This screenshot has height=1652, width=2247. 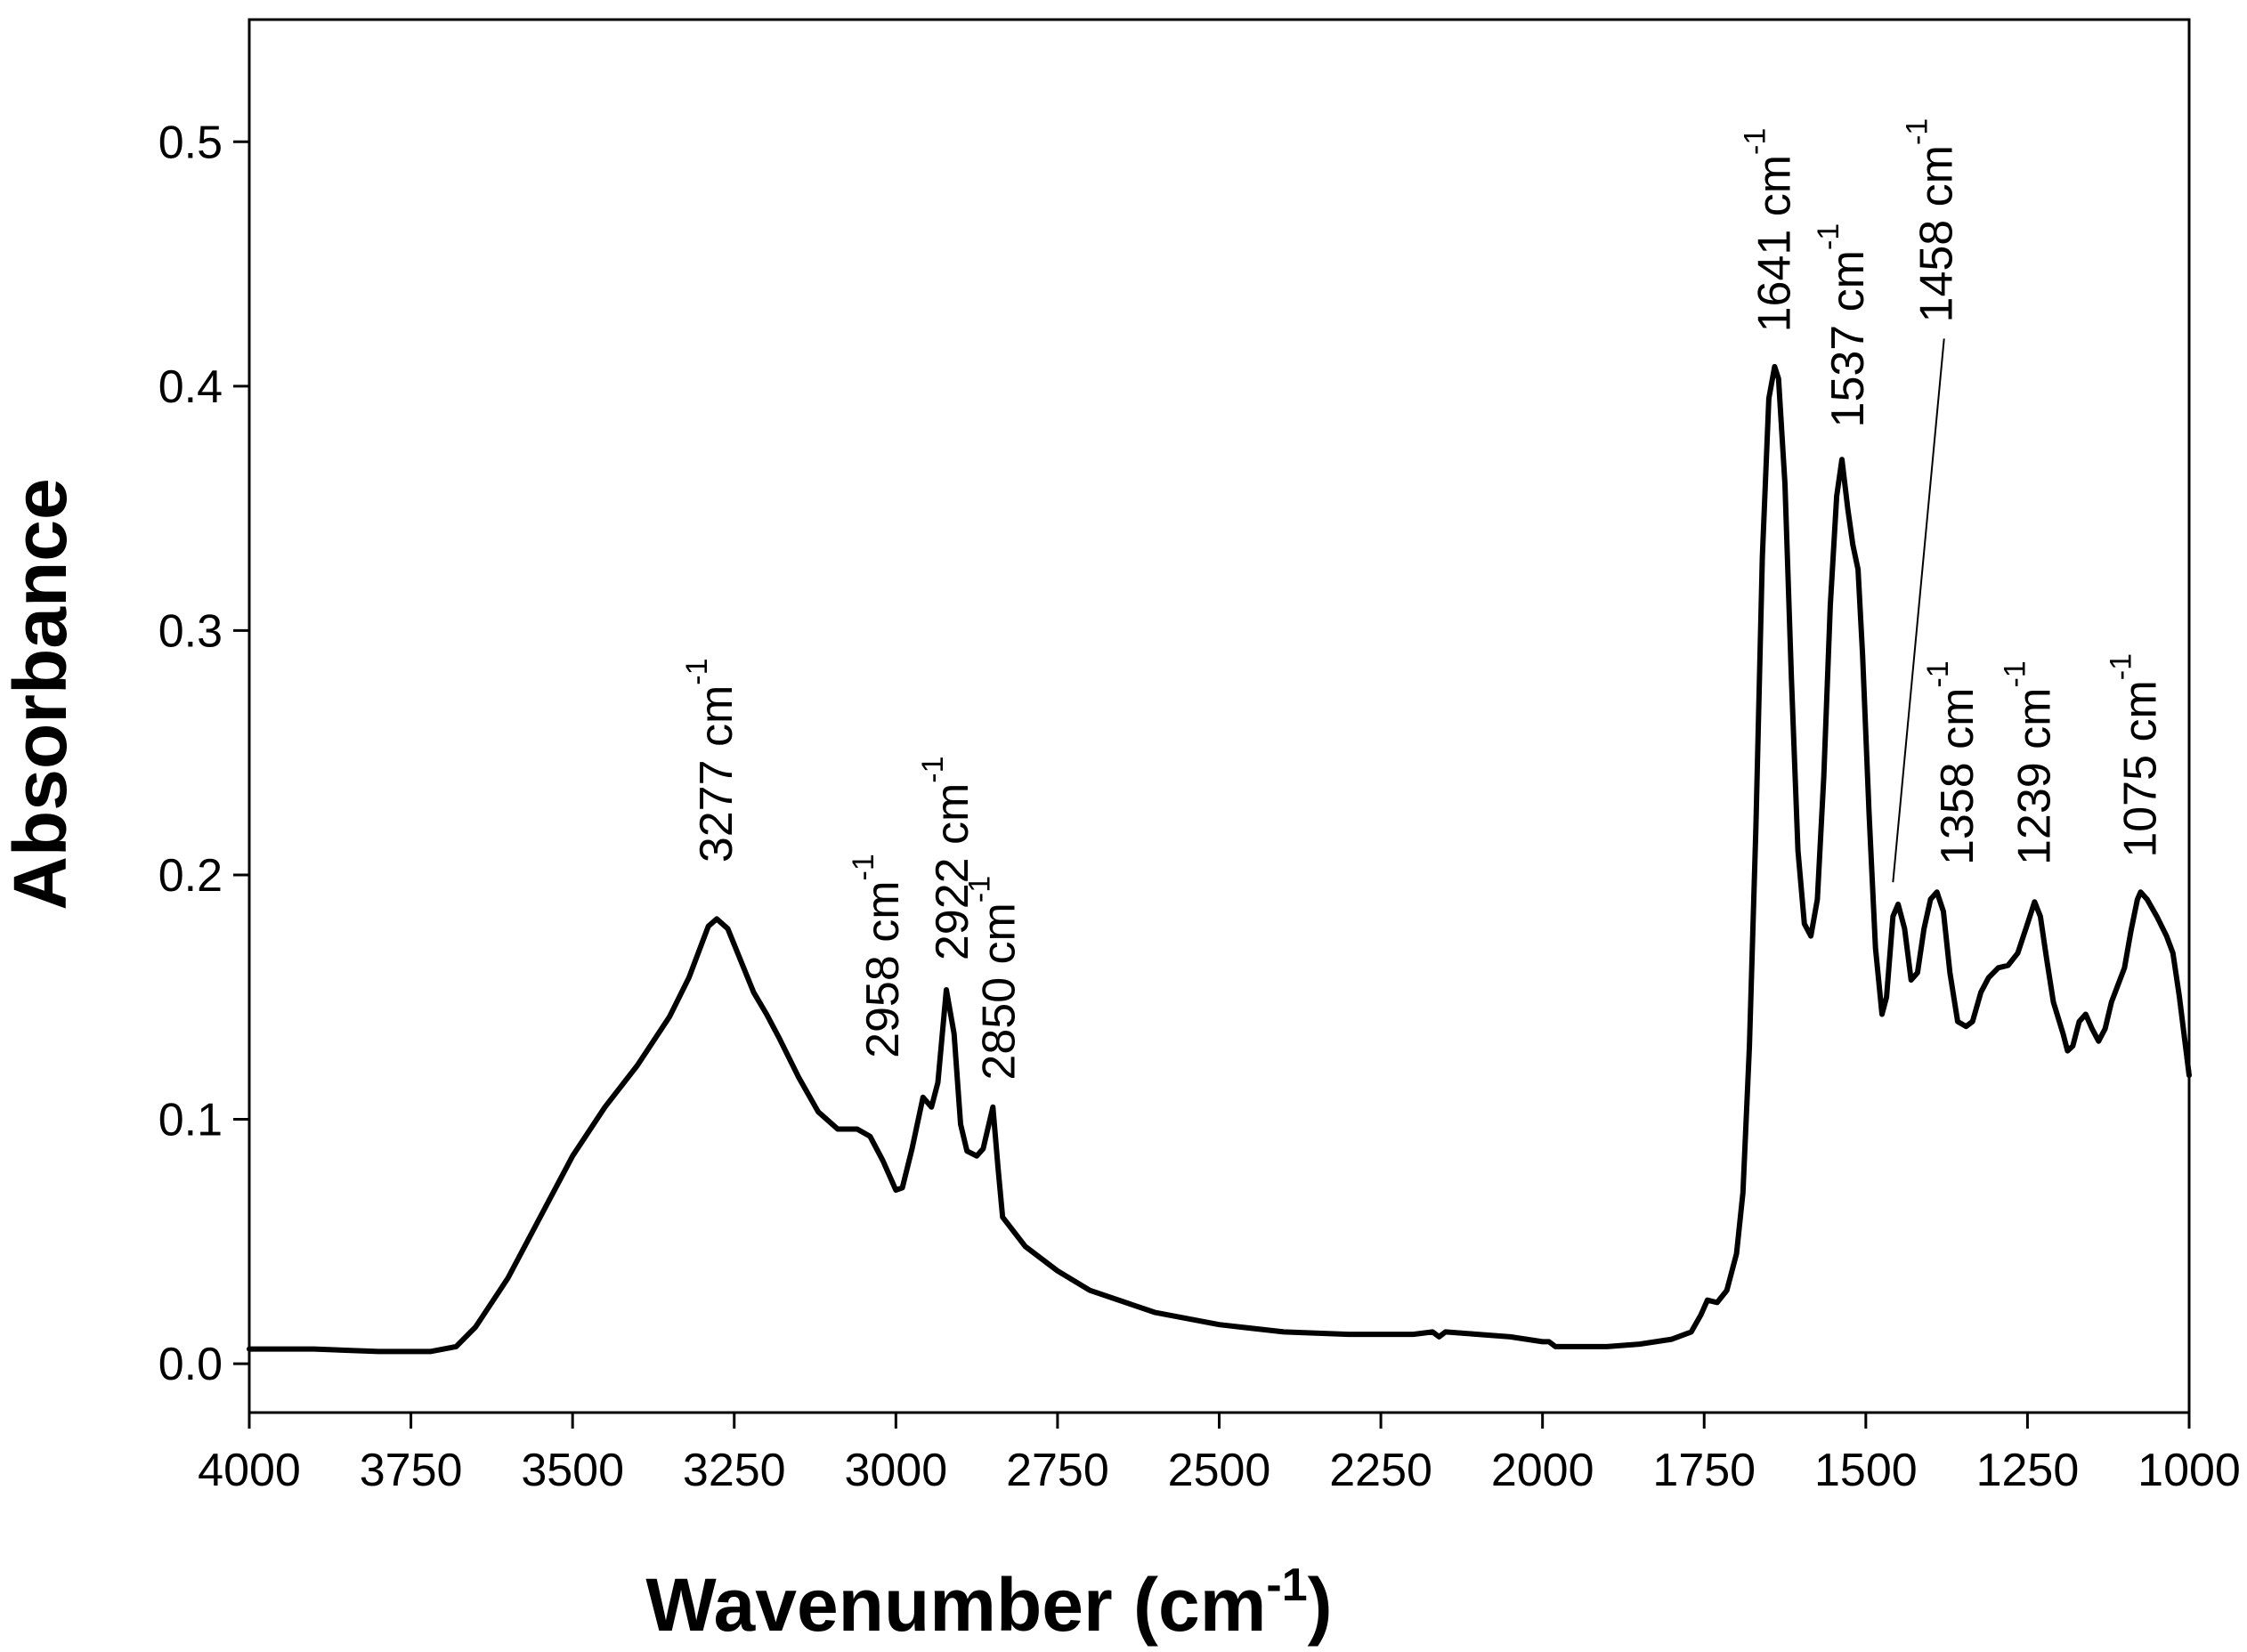 What do you see at coordinates (999, 991) in the screenshot?
I see `peak-label-text: 2850 cm` at bounding box center [999, 991].